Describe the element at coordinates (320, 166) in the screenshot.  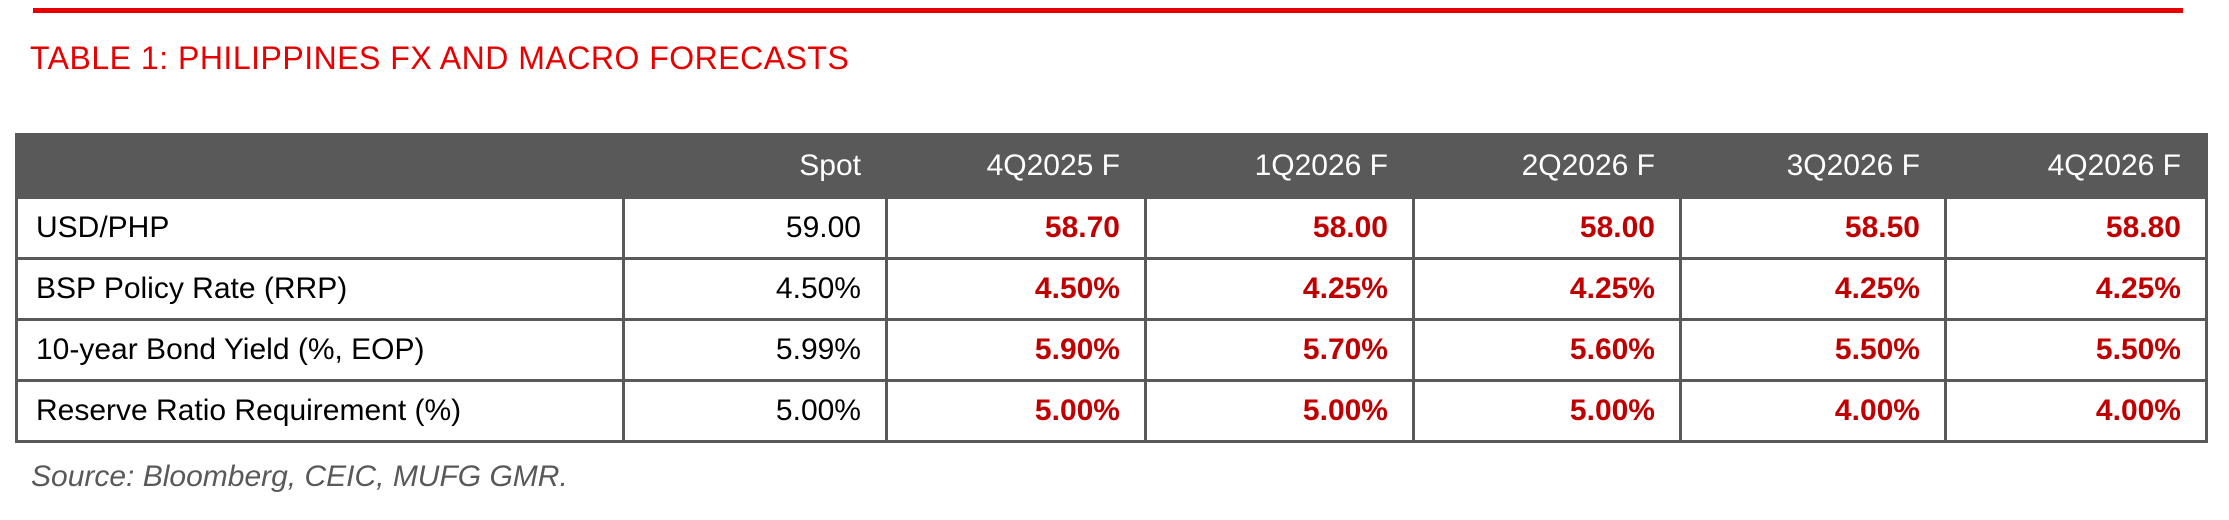
I see `column-header-blank` at that location.